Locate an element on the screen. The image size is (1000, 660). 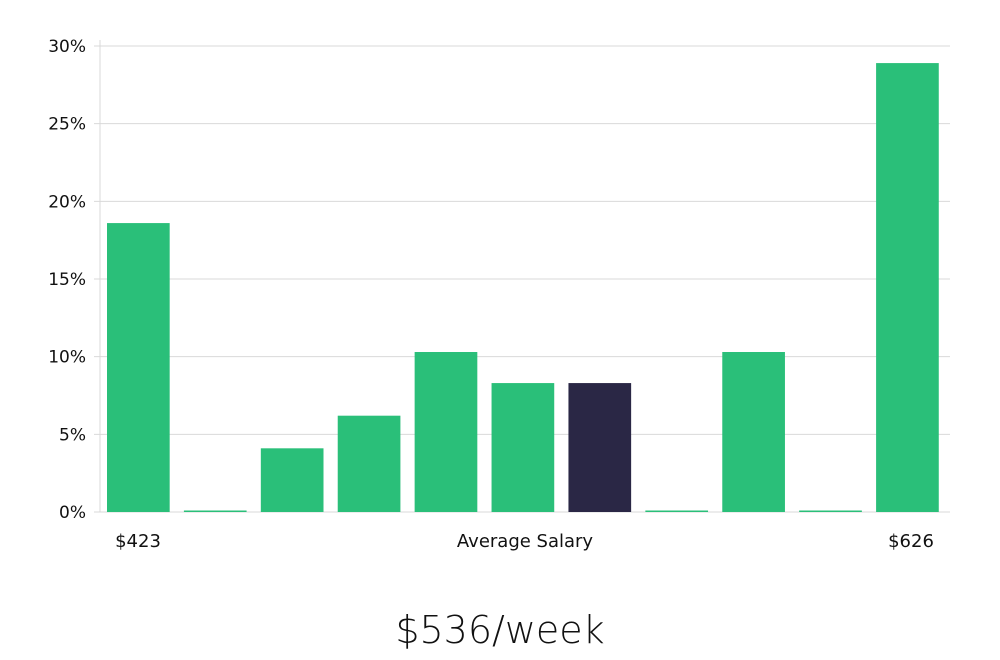
x-label-center: Average Salary is located at coordinates (525, 541).